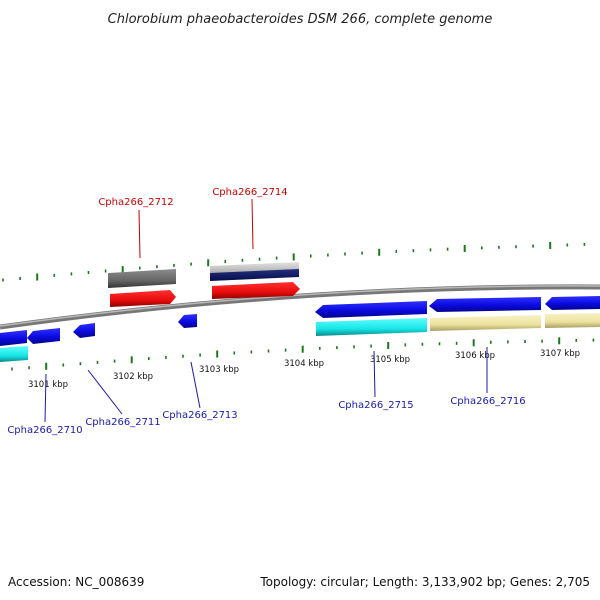 This screenshot has width=600, height=600. Describe the element at coordinates (371, 309) in the screenshot. I see `gene-2715-arrow` at that location.